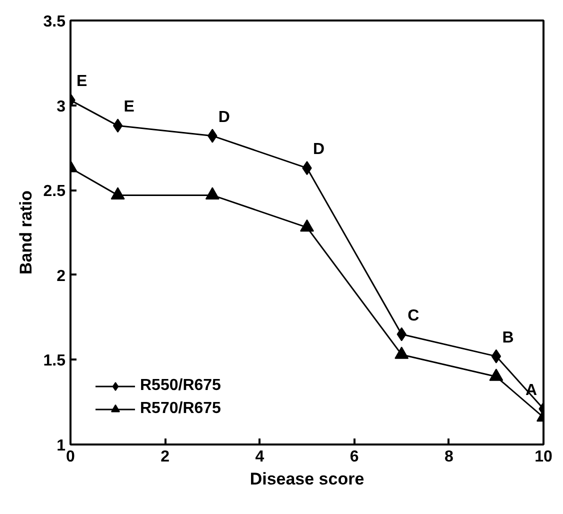 The height and width of the screenshot is (514, 563). I want to click on y-tick-label: 2.5, so click(54, 191).